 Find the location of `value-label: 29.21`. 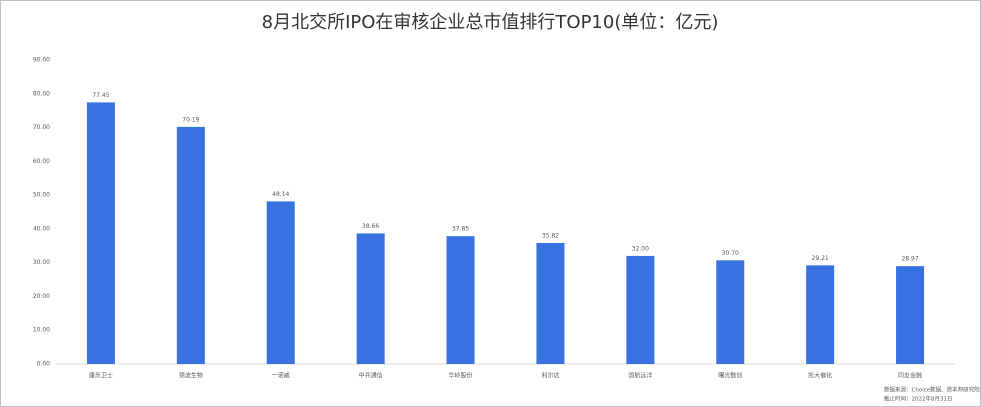

value-label: 29.21 is located at coordinates (820, 258).